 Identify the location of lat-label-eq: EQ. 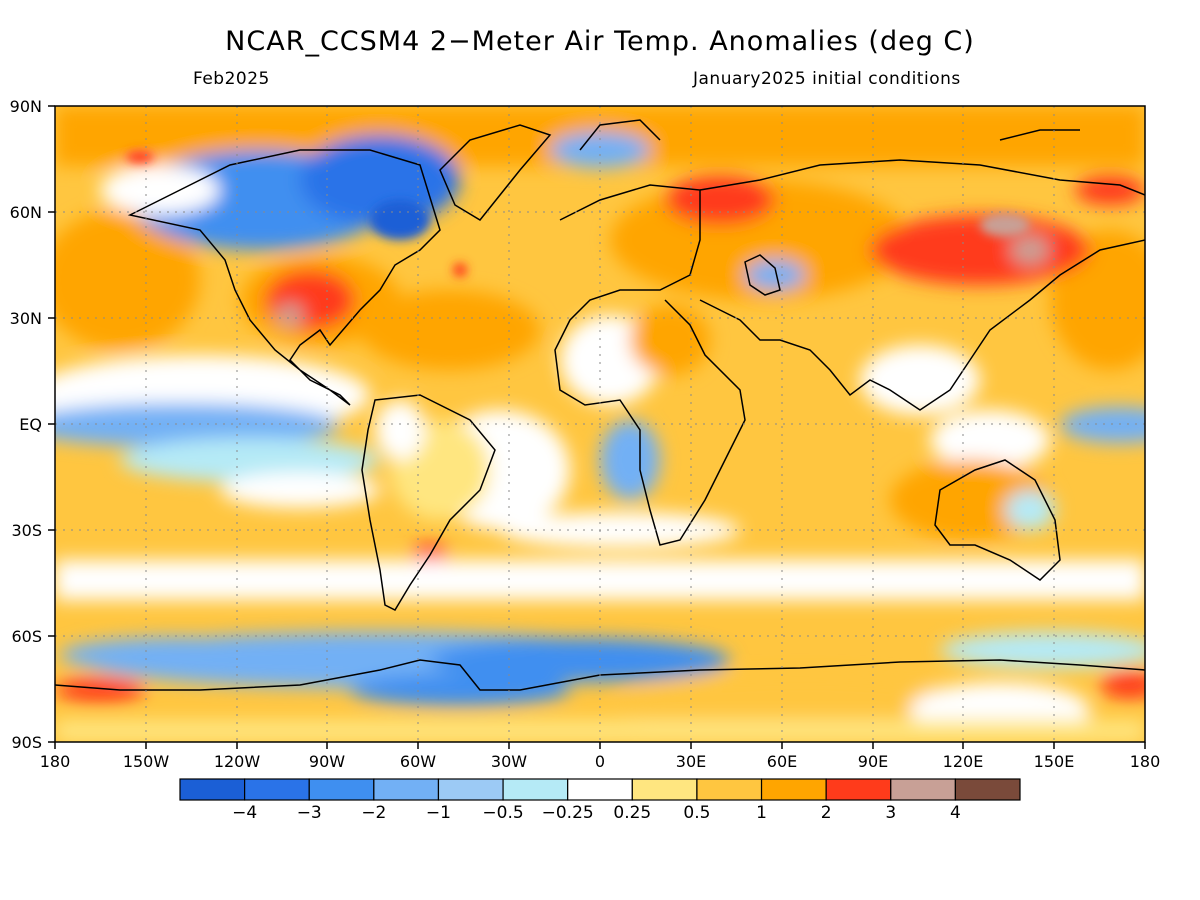
(30, 424).